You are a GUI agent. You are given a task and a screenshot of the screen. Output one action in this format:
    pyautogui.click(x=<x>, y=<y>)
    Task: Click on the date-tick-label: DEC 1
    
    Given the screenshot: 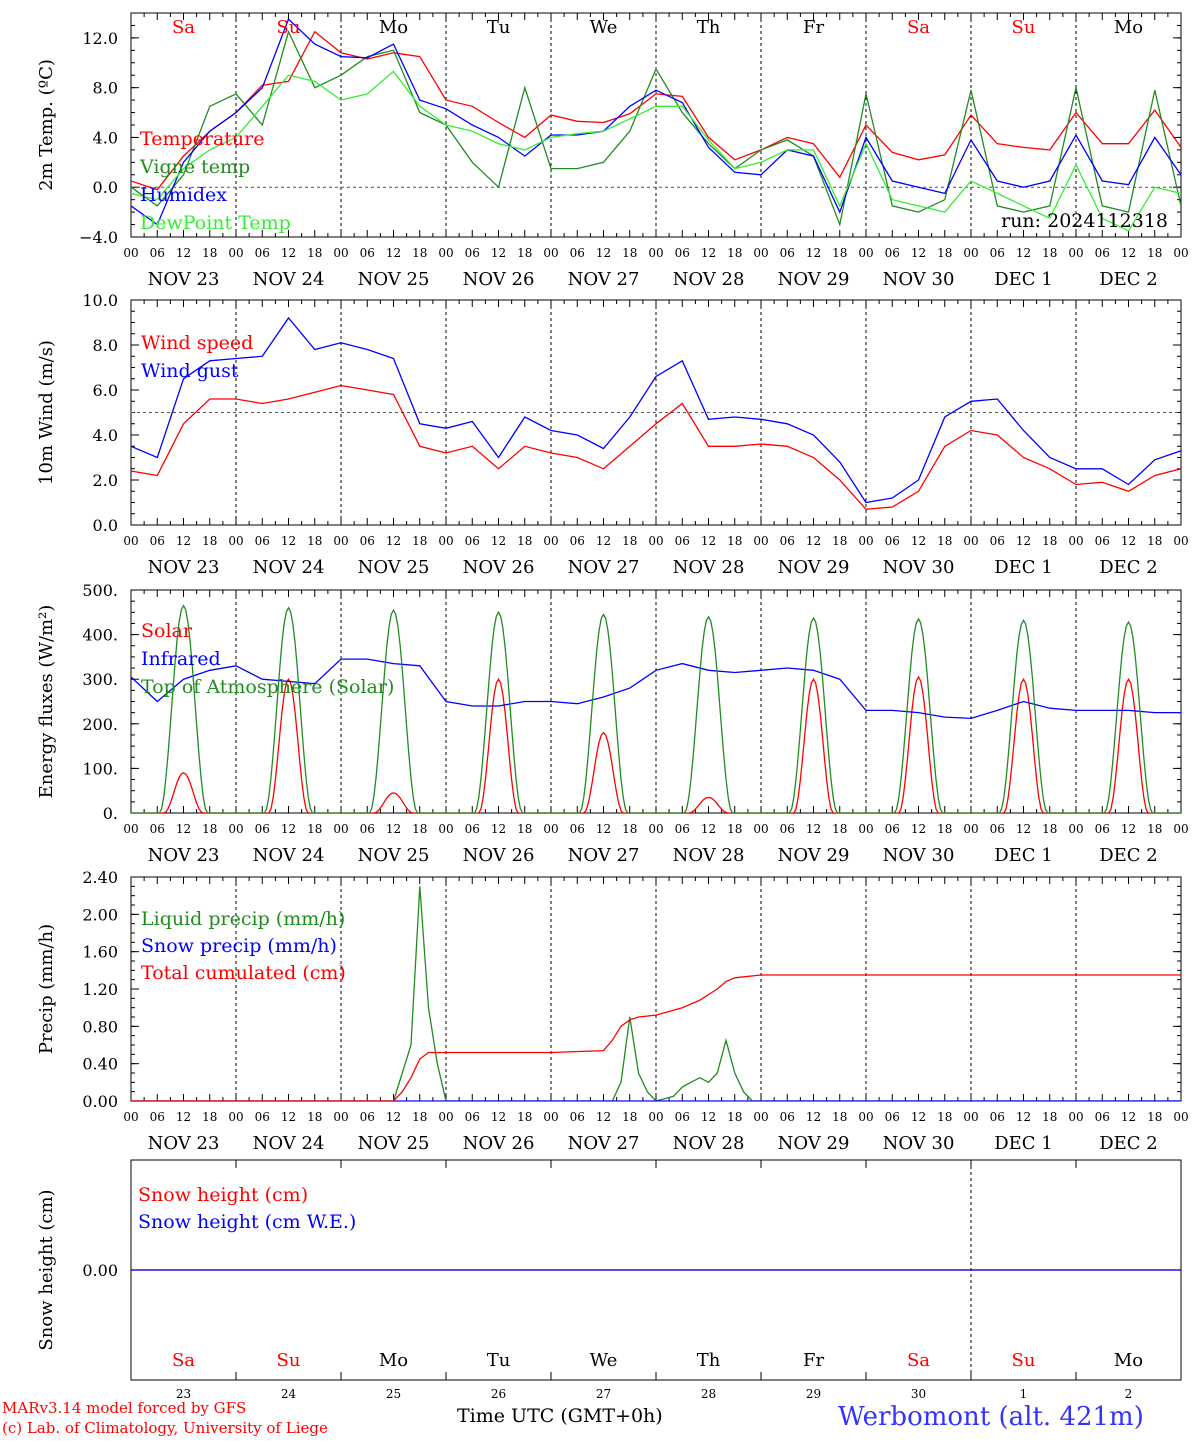 What is the action you would take?
    pyautogui.click(x=1023, y=855)
    